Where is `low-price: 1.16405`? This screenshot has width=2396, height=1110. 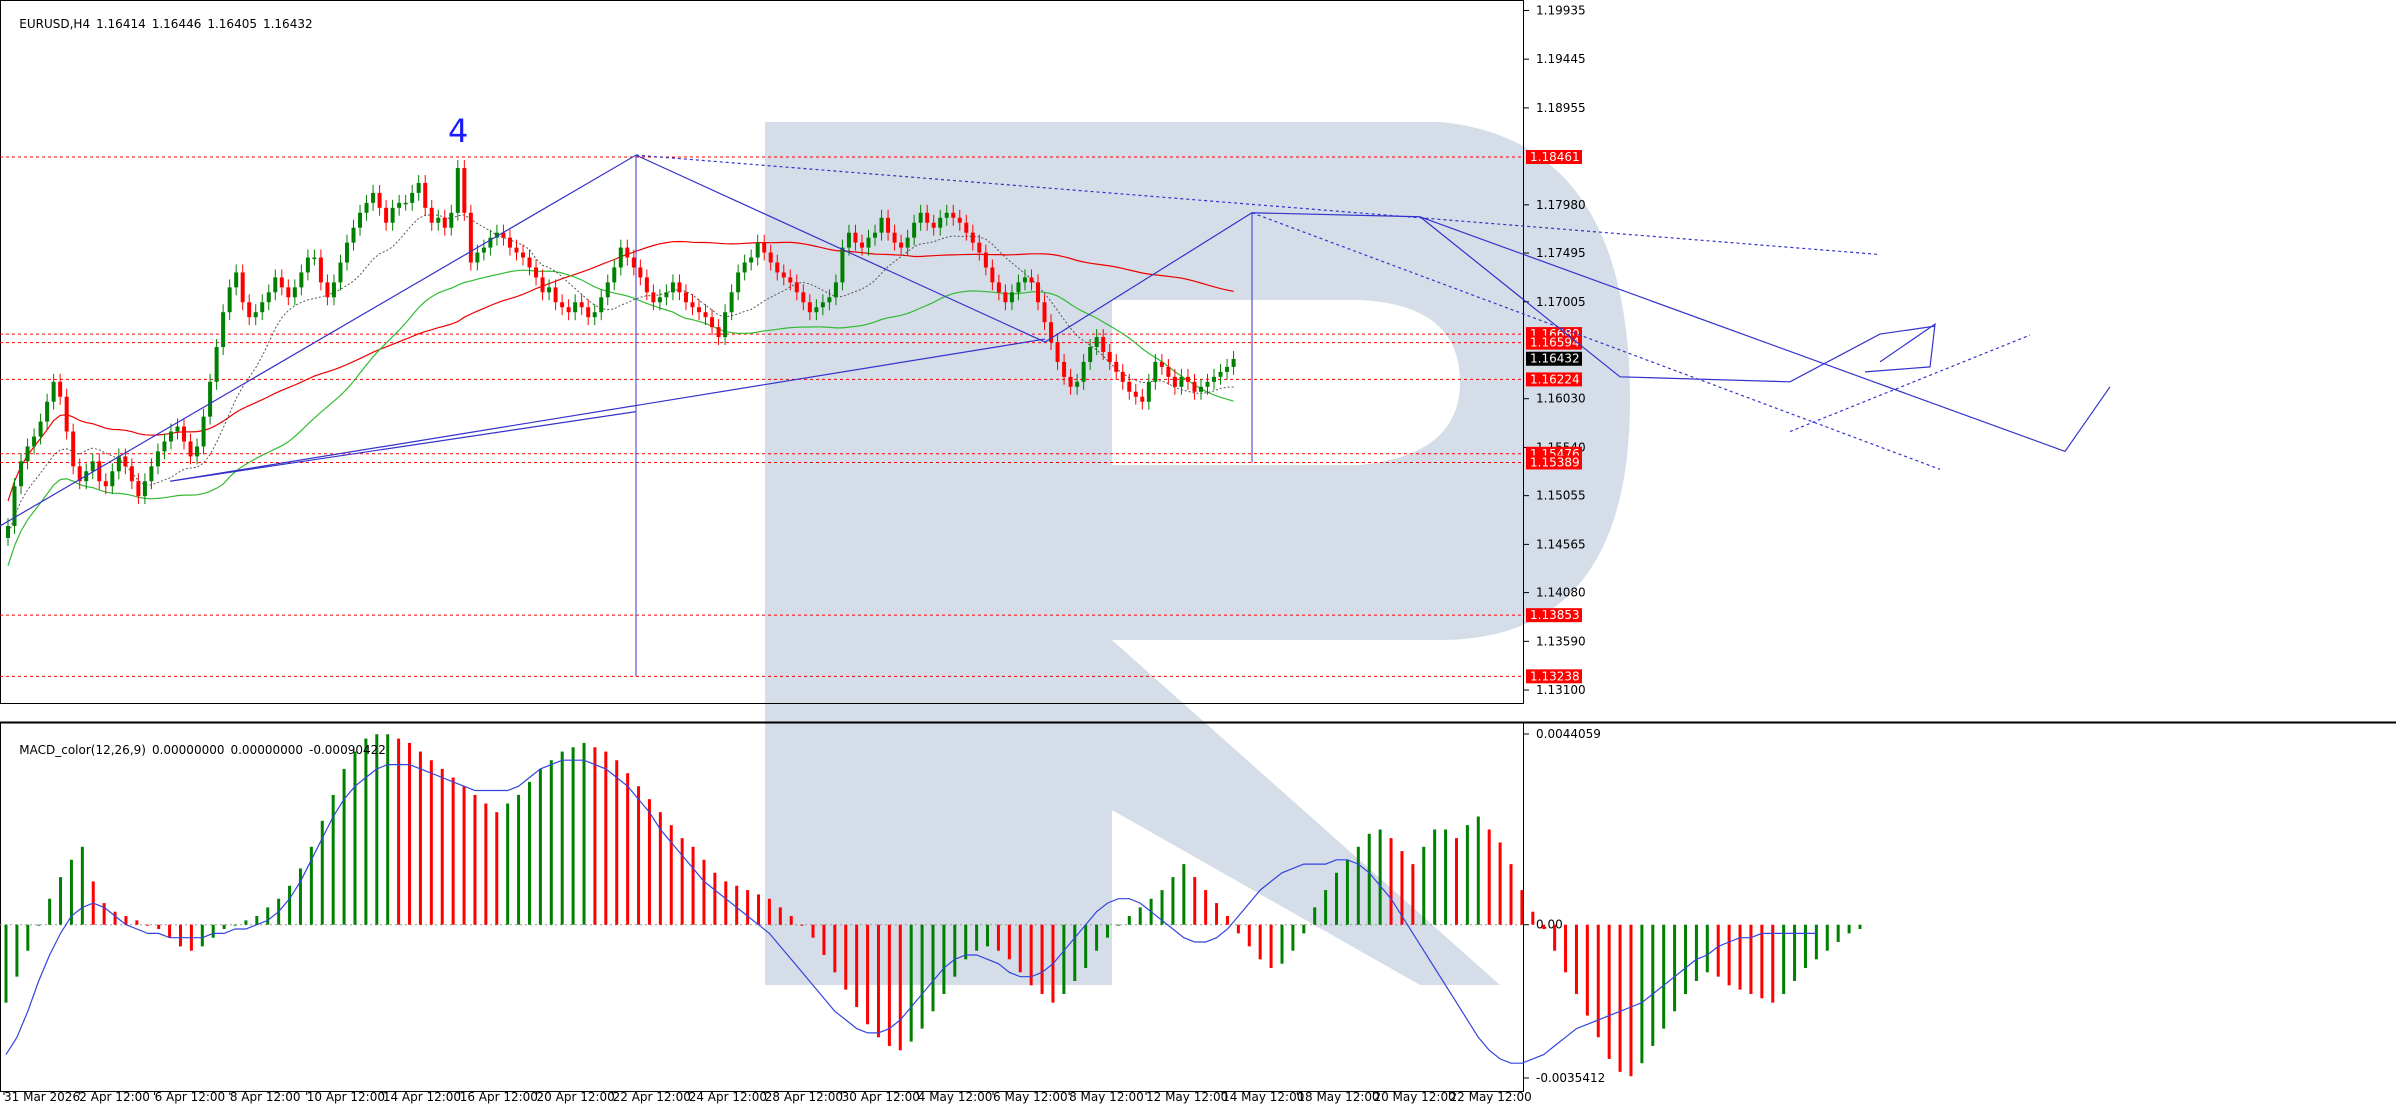 low-price: 1.16405 is located at coordinates (232, 24).